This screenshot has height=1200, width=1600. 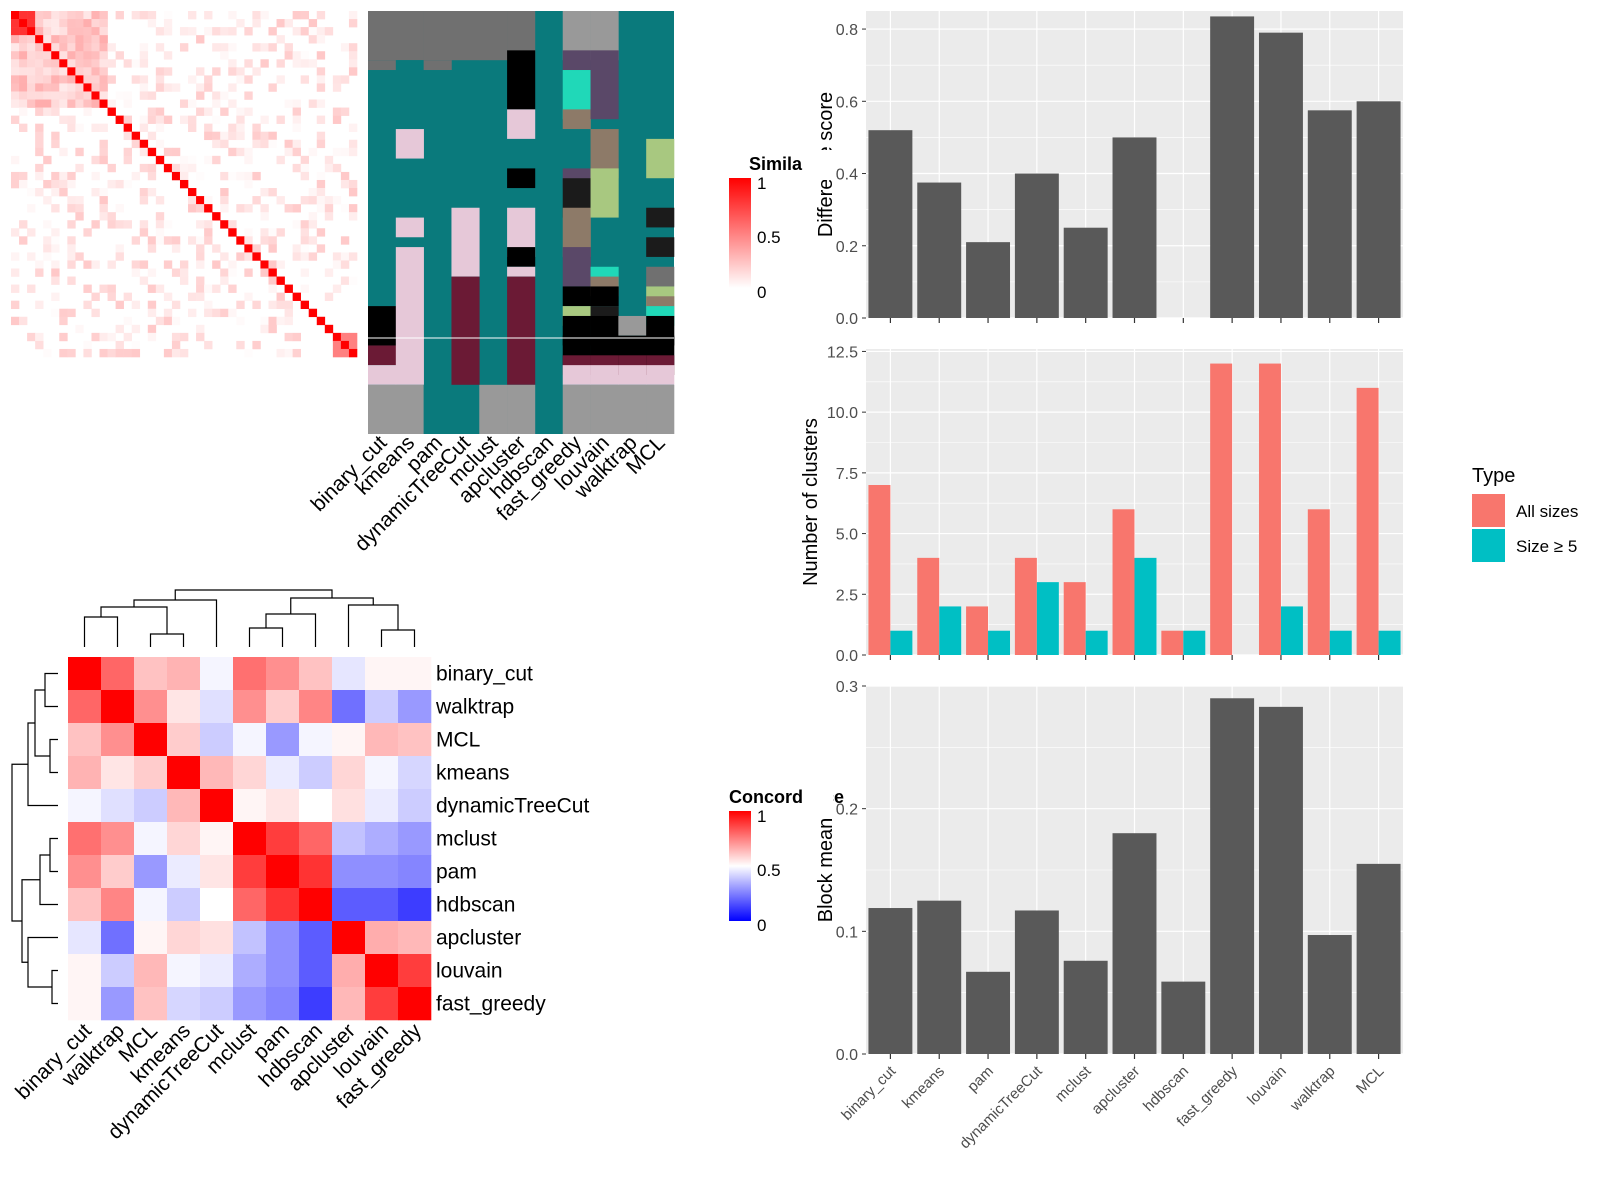 I want to click on bar-all-sizes, so click(x=1025, y=606).